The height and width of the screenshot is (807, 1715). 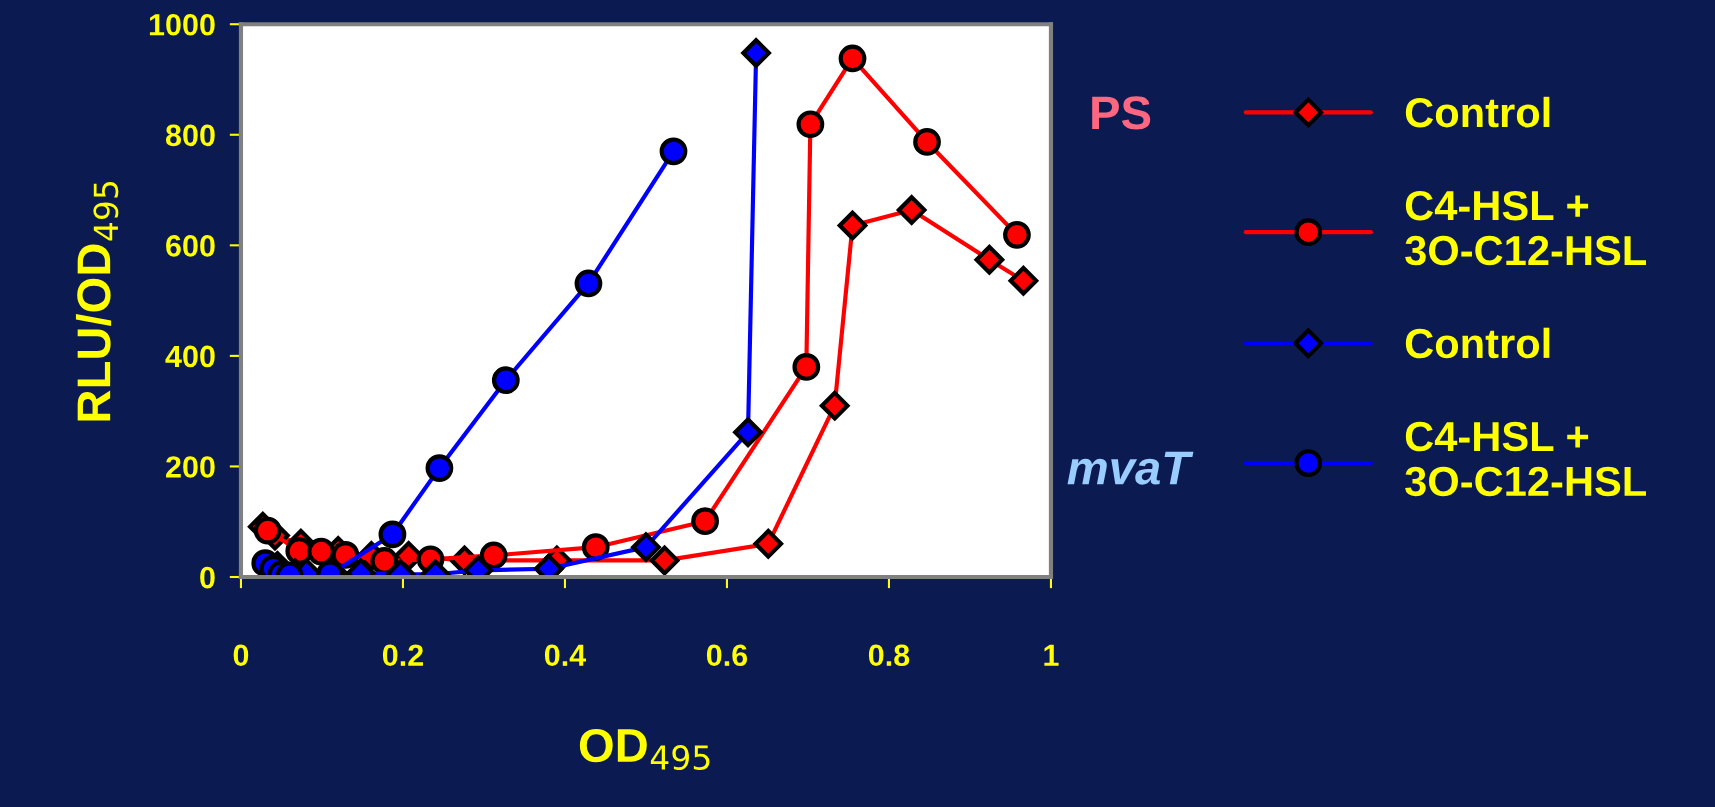 I want to click on text: mvaT, so click(x=1130, y=468).